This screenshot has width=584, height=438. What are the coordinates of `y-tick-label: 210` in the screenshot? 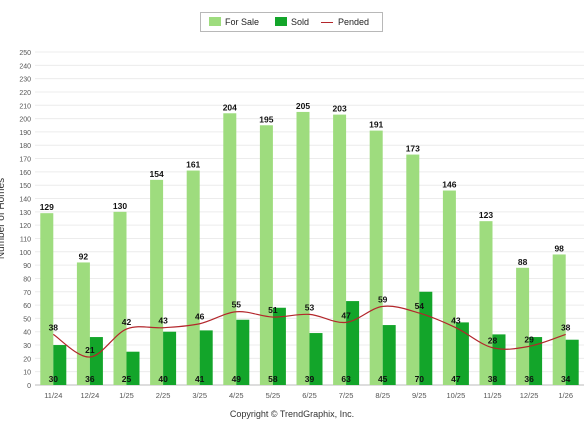 It's located at (25, 106).